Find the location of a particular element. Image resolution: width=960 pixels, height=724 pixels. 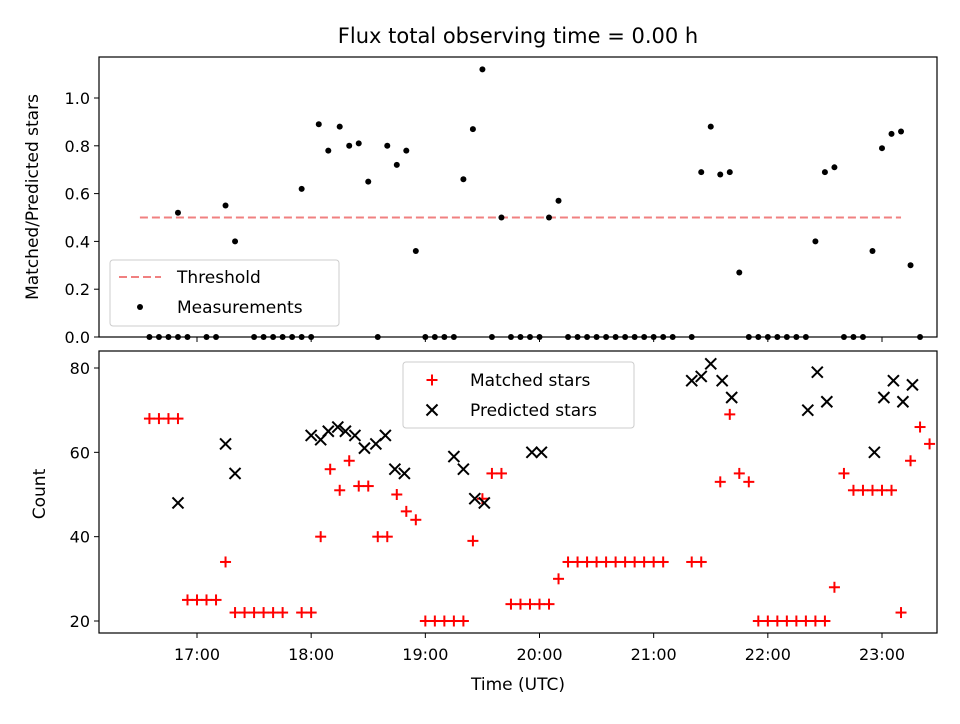

bottom-legend-box is located at coordinates (518, 395).